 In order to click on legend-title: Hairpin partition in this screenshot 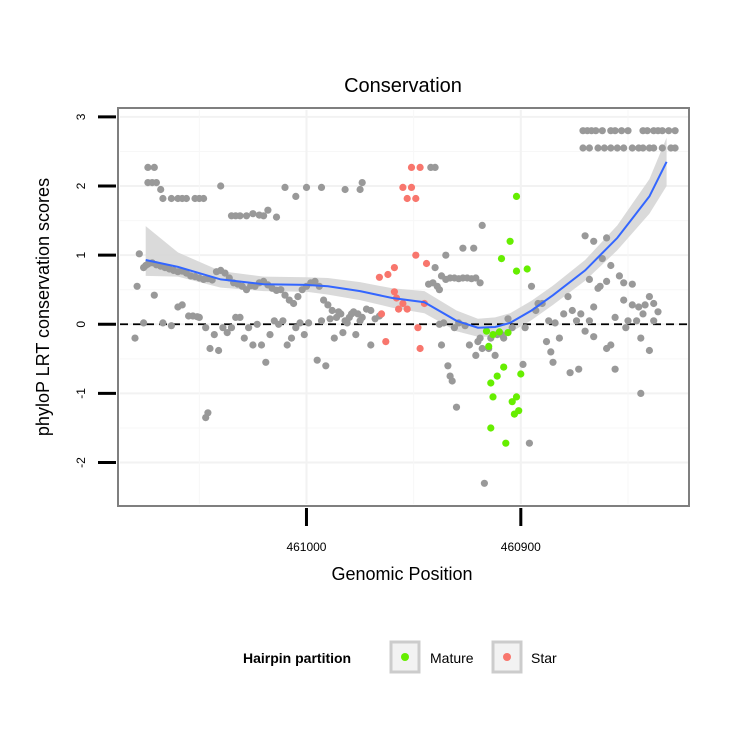, I will do `click(297, 658)`.